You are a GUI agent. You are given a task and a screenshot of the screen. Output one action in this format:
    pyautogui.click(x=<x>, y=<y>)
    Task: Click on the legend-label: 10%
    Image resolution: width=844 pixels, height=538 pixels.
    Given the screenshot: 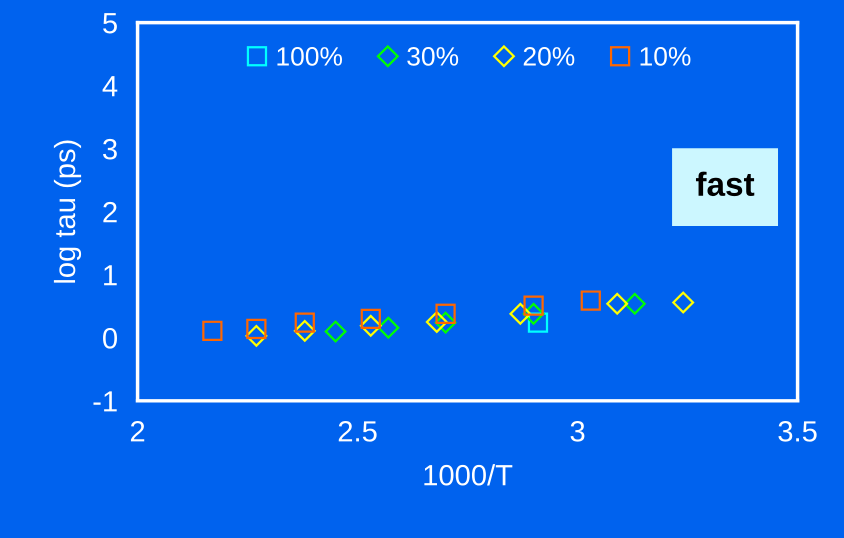 What is the action you would take?
    pyautogui.click(x=665, y=56)
    